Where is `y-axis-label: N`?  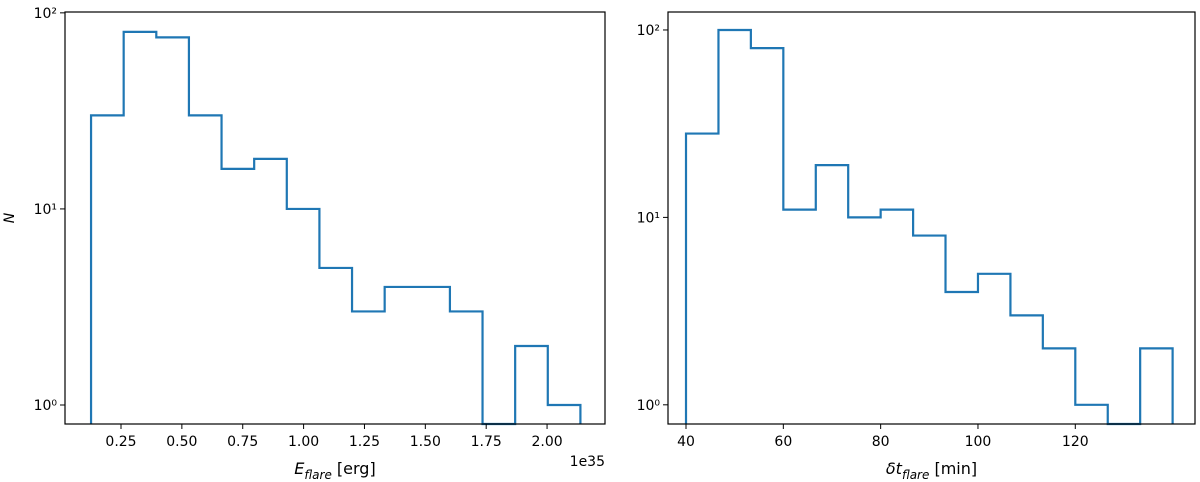
y-axis-label: N is located at coordinates (10, 217).